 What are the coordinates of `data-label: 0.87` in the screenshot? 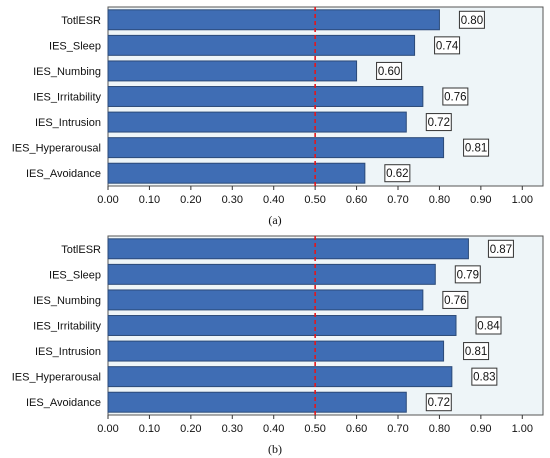 It's located at (501, 250).